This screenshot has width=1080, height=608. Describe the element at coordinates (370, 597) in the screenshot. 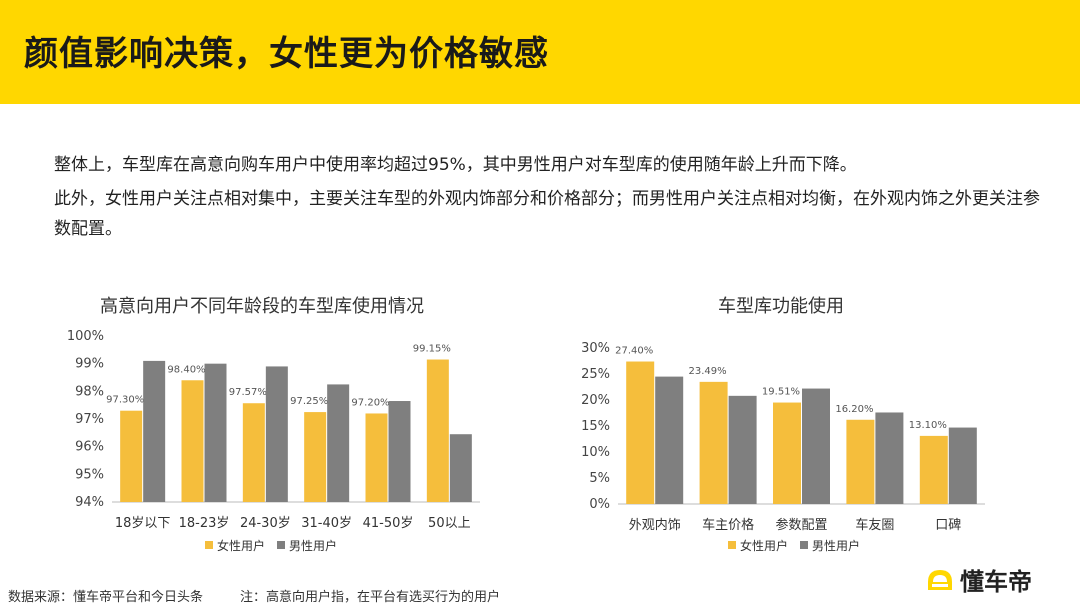

I see `definition-note: 注：高意向用户指，在平台有选买行为的用户` at that location.